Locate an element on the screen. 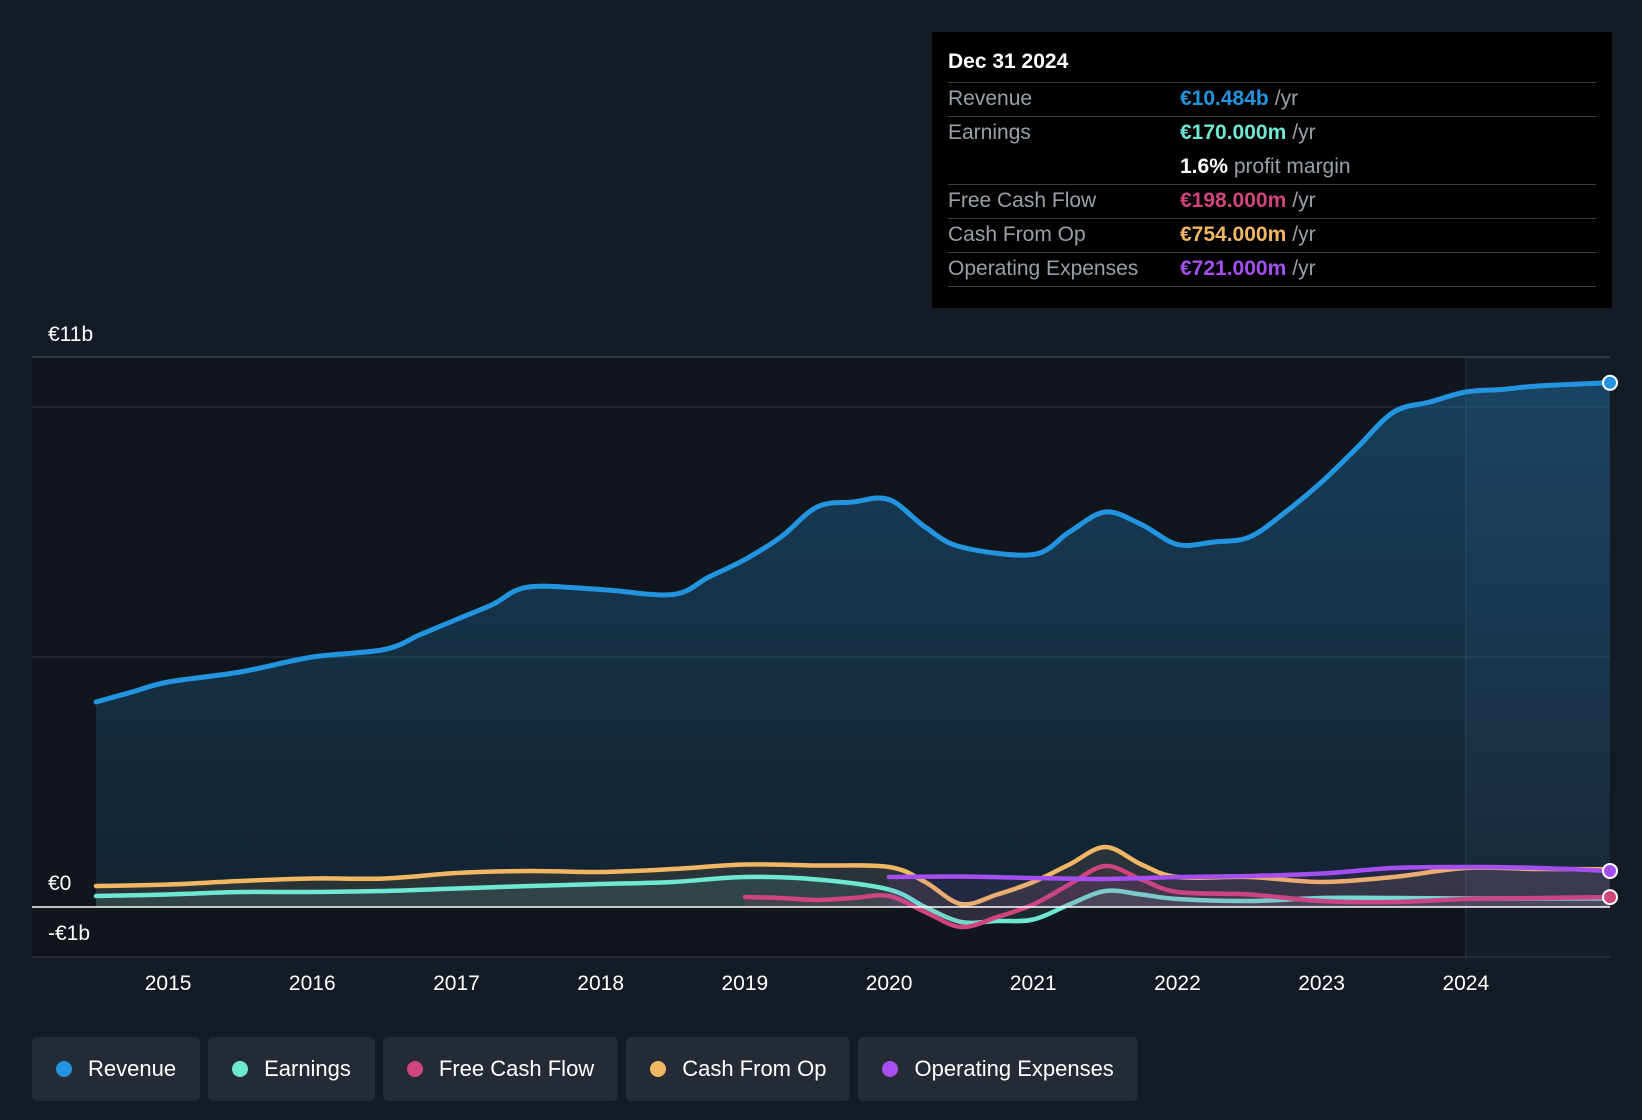 The image size is (1642, 1120). x-tick-label: 2023 is located at coordinates (1321, 983).